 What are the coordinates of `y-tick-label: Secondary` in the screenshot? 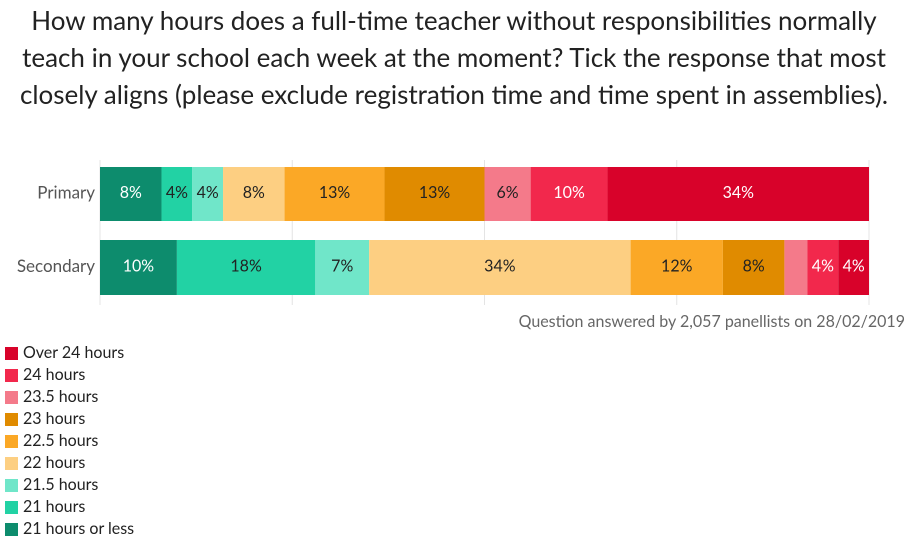 It's located at (56, 265).